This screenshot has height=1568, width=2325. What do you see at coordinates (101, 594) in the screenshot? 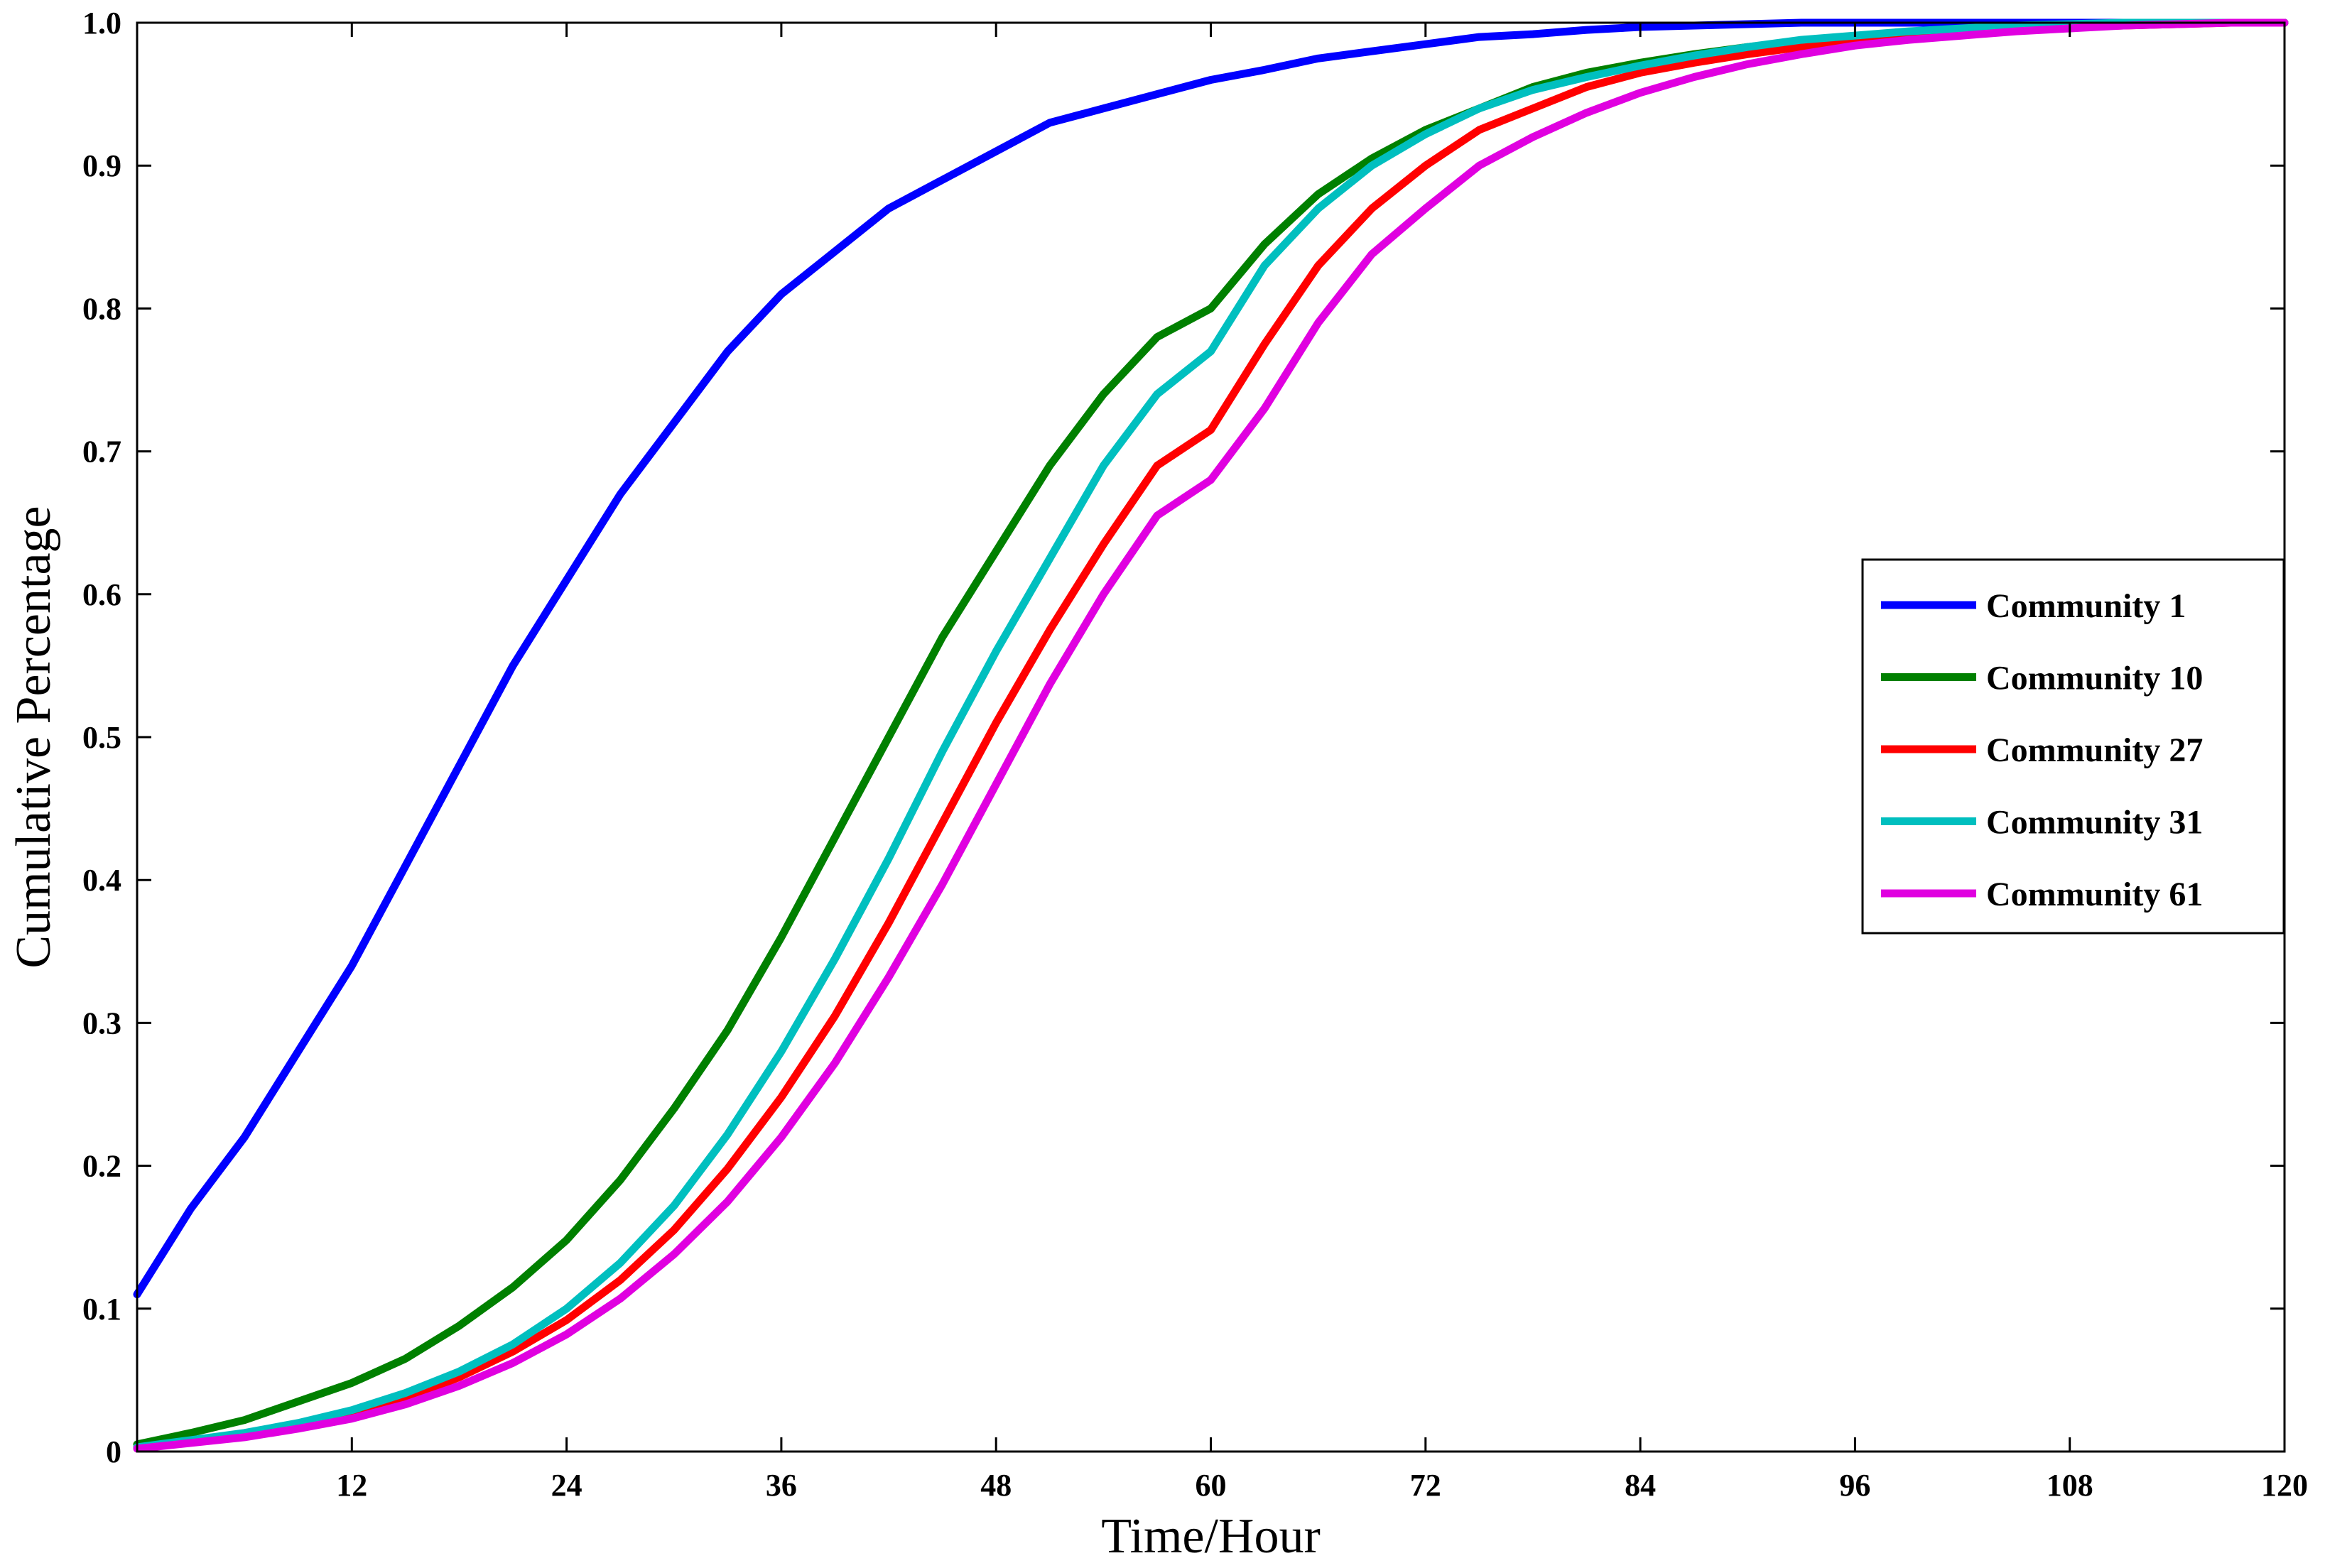
I see `y-tick-label: 0.6` at bounding box center [101, 594].